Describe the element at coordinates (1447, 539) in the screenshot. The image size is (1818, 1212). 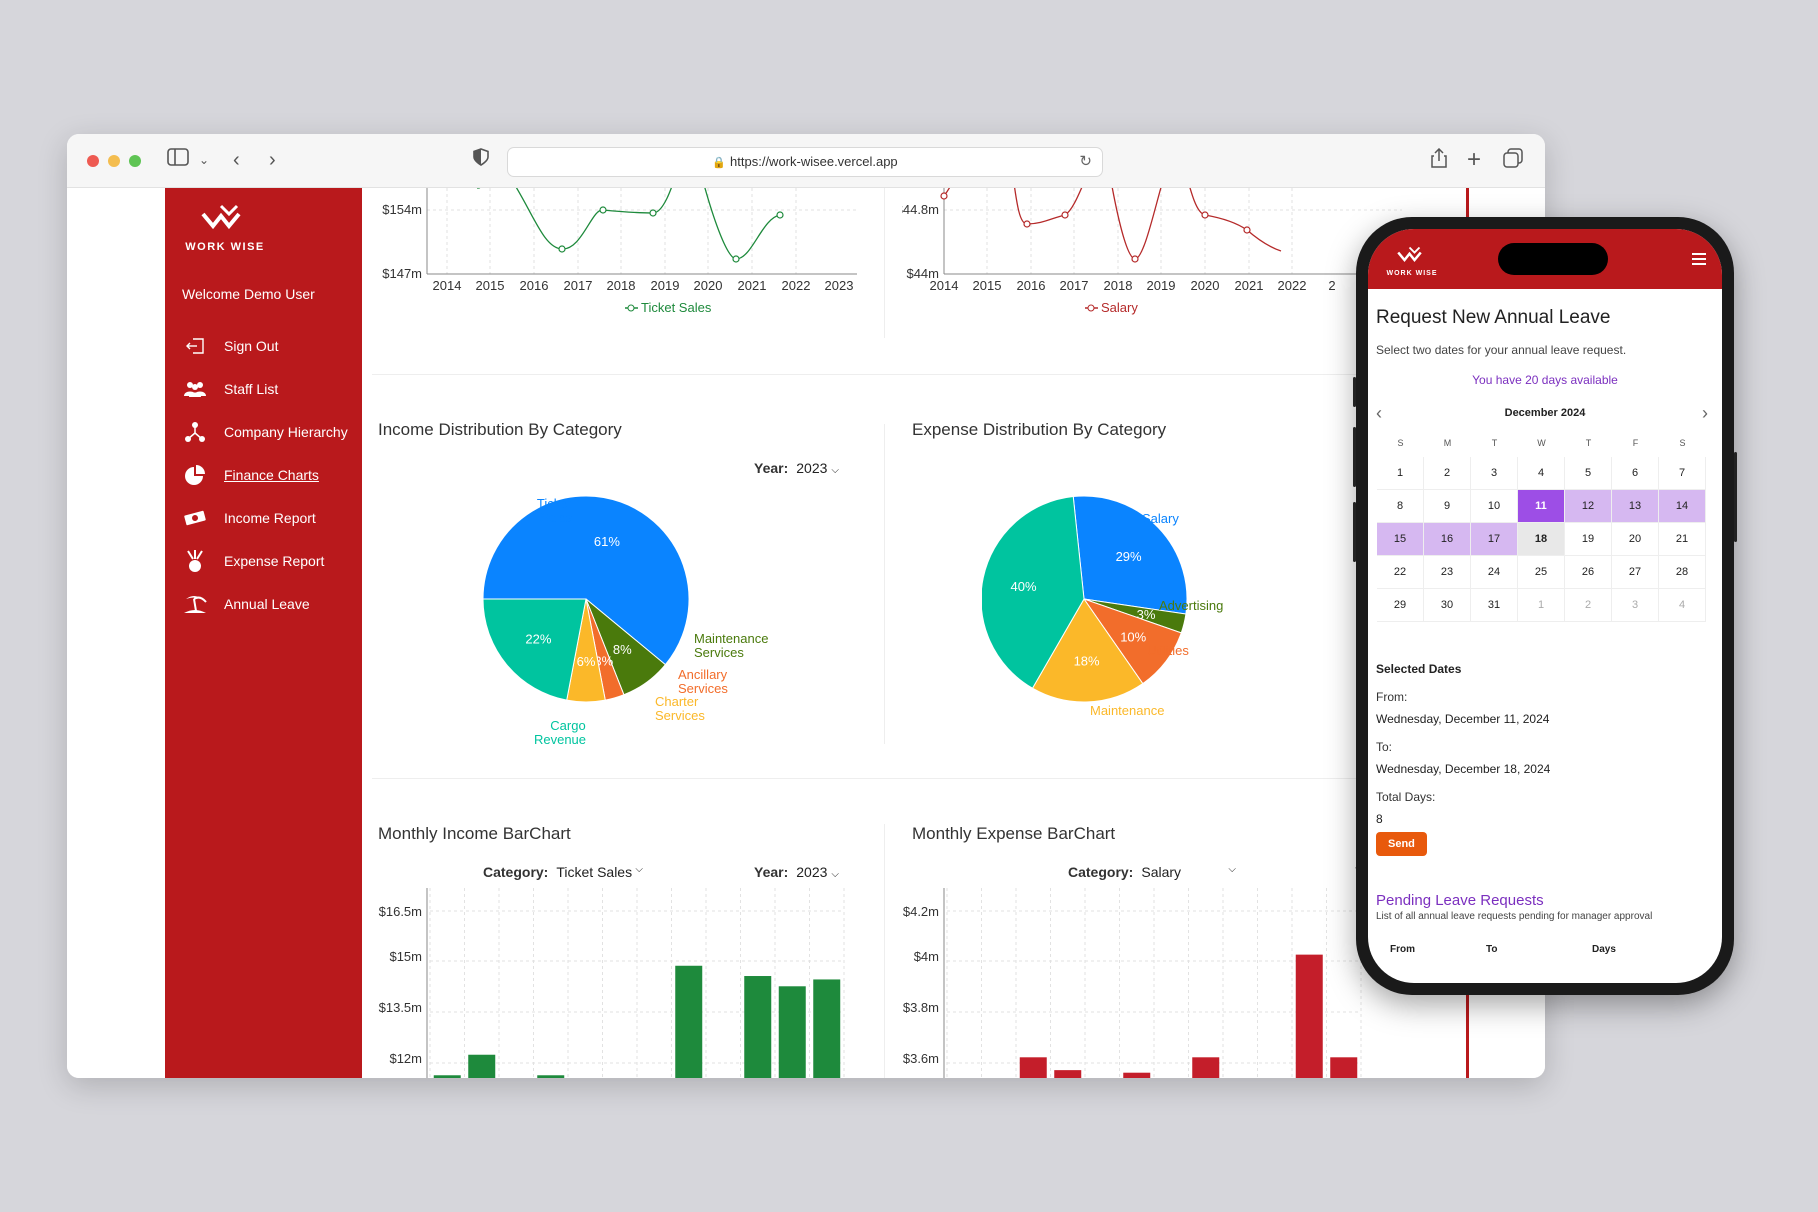
I see `calendar-day: 16` at that location.